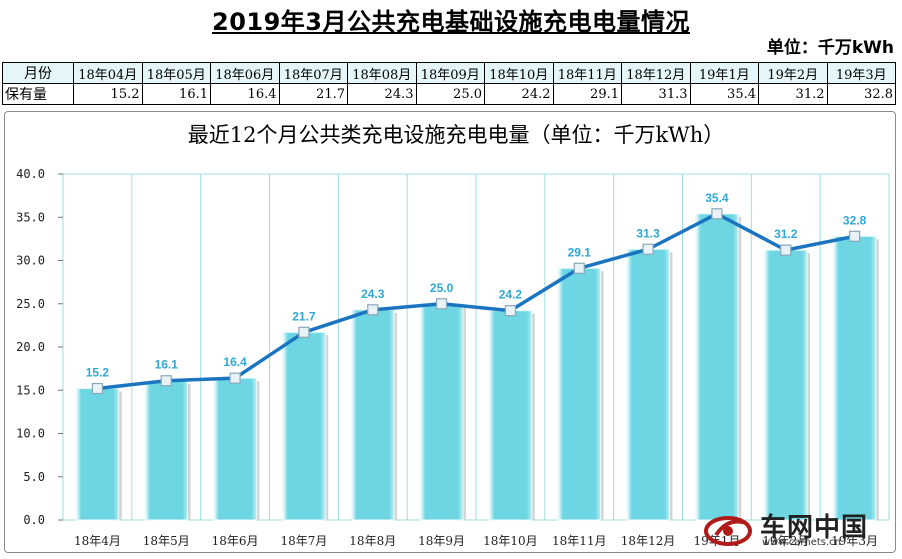 The width and height of the screenshot is (902, 559). Describe the element at coordinates (814, 528) in the screenshot. I see `watermark-text: 车网中国` at that location.